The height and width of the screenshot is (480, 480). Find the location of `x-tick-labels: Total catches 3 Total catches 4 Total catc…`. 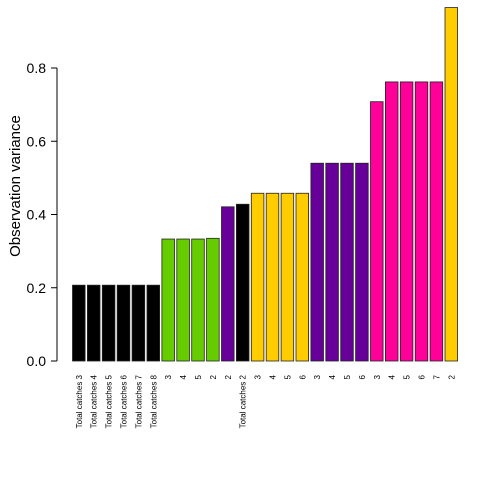

x-tick-labels: Total catches 3 Total catches 4 Total catc… is located at coordinates (265, 401).